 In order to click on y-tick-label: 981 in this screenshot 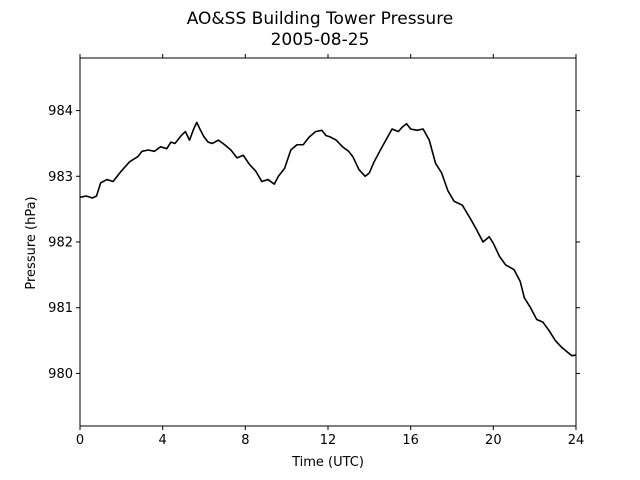, I will do `click(60, 308)`.